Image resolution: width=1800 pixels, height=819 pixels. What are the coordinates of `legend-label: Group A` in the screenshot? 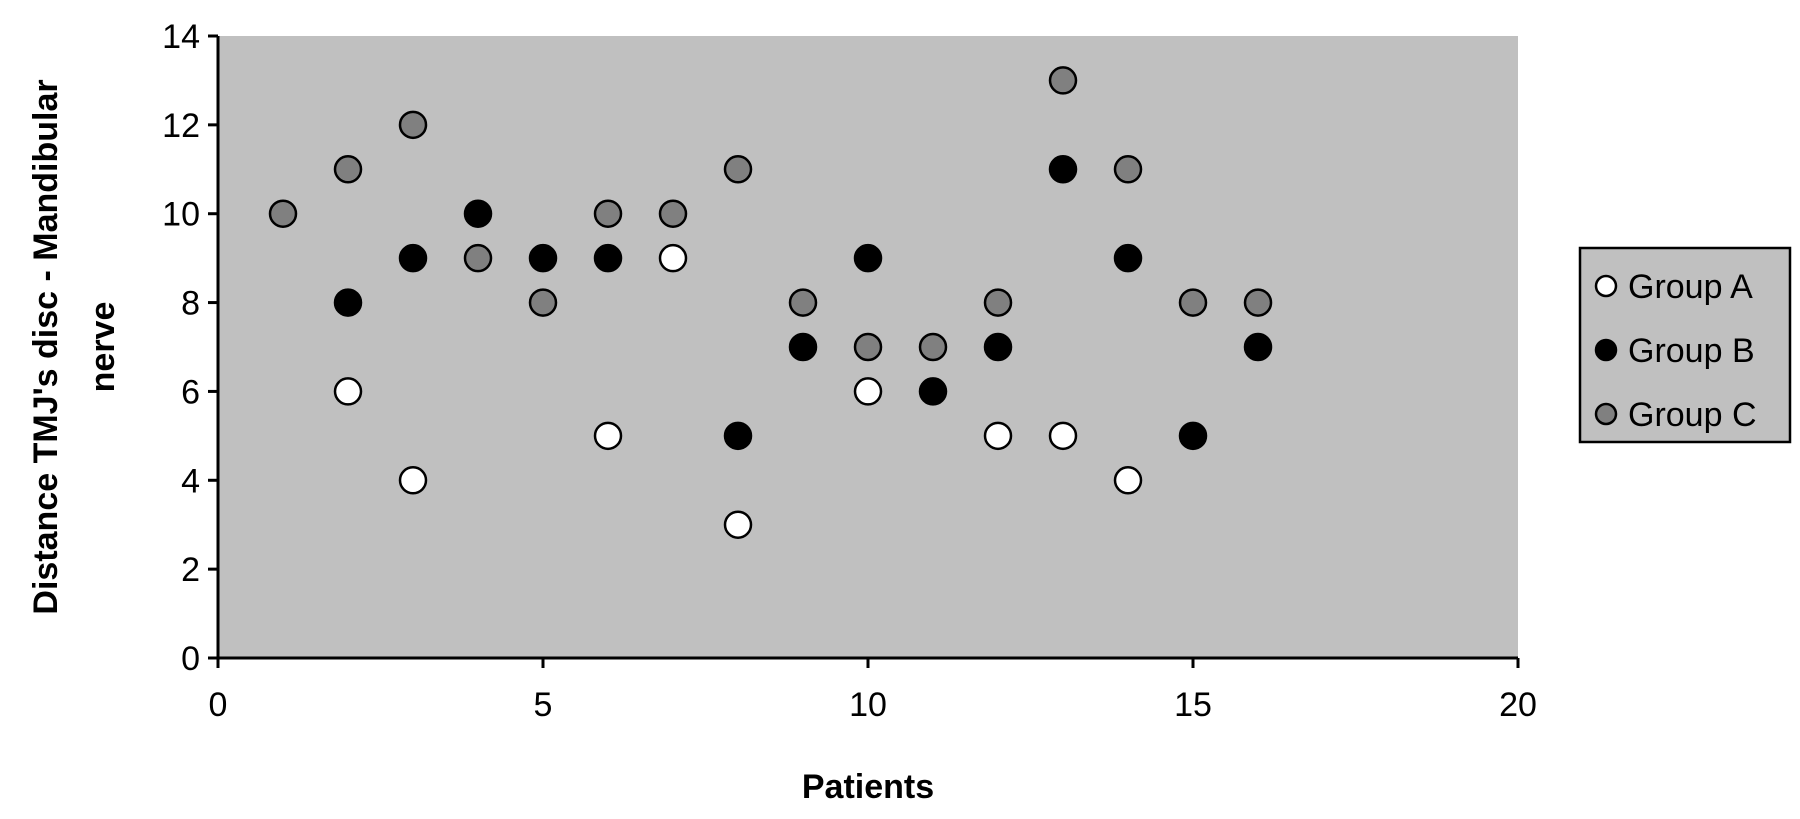 It's located at (1690, 287).